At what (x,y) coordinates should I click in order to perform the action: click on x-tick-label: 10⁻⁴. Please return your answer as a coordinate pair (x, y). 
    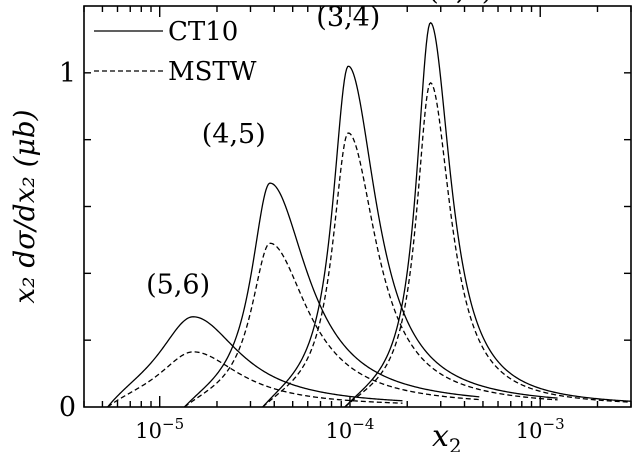
    Looking at the image, I should click on (350, 429).